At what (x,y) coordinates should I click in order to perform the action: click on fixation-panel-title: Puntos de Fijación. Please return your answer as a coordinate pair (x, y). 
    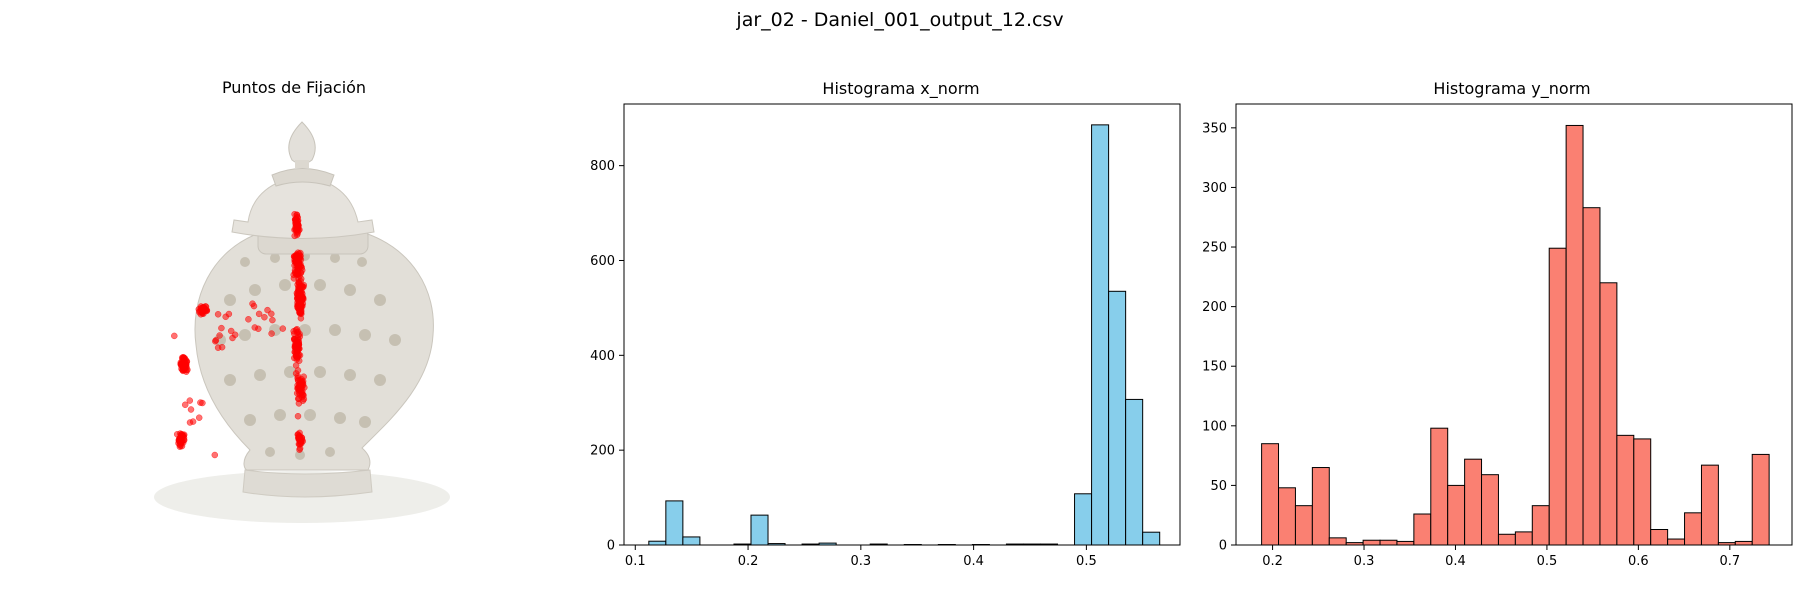
    Looking at the image, I should click on (294, 87).